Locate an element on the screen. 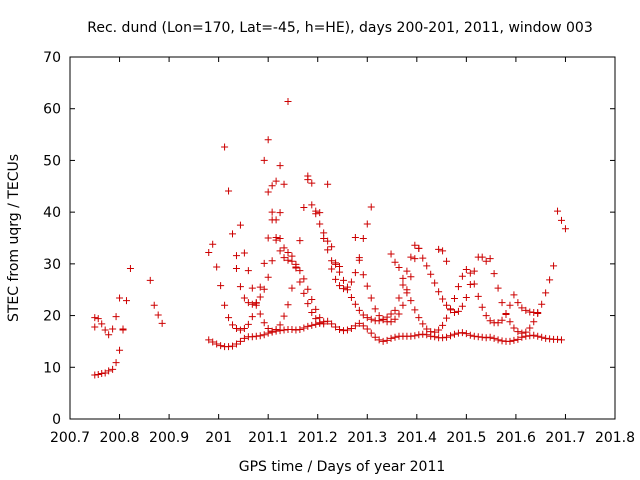 The height and width of the screenshot is (480, 640). x-tick-label: 201.5 is located at coordinates (466, 438).